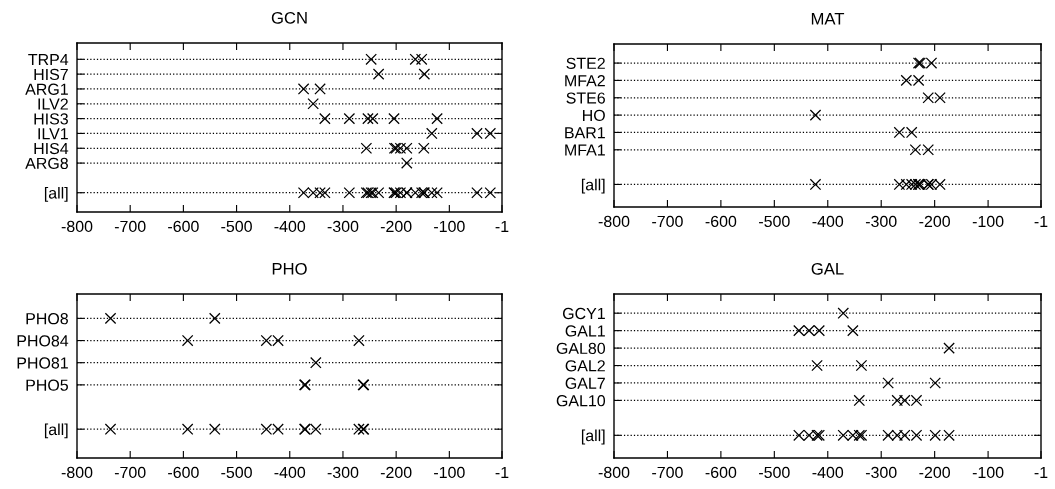 The image size is (1055, 489). I want to click on y-tick-label: ARG1, so click(46, 89).